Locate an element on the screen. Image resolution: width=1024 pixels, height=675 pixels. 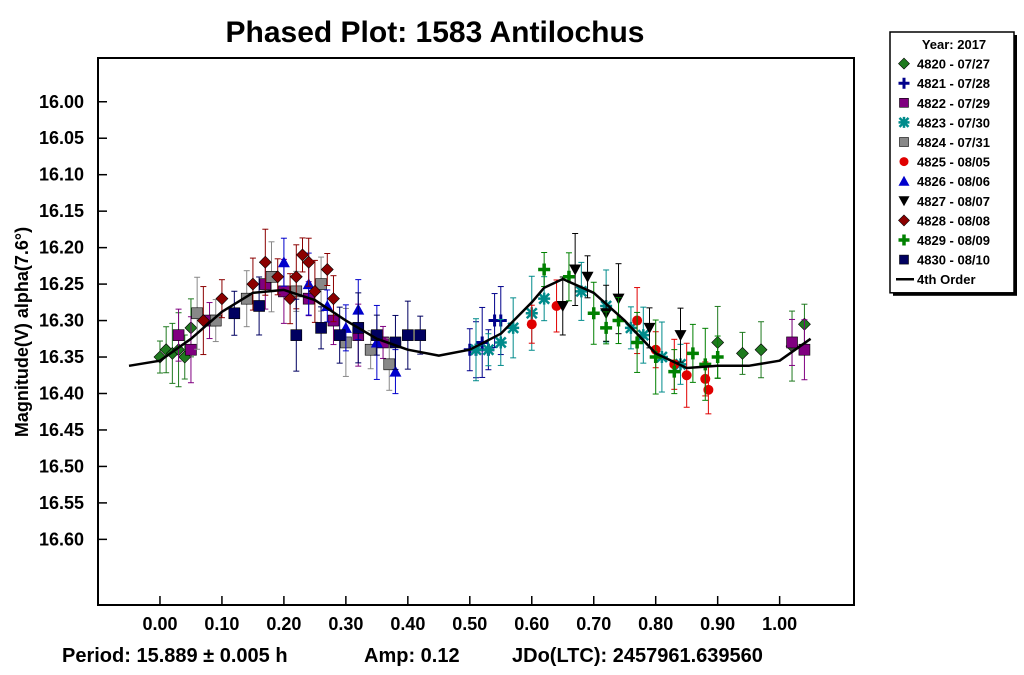
legend-label: 4821 - 07/28 is located at coordinates (953, 83).